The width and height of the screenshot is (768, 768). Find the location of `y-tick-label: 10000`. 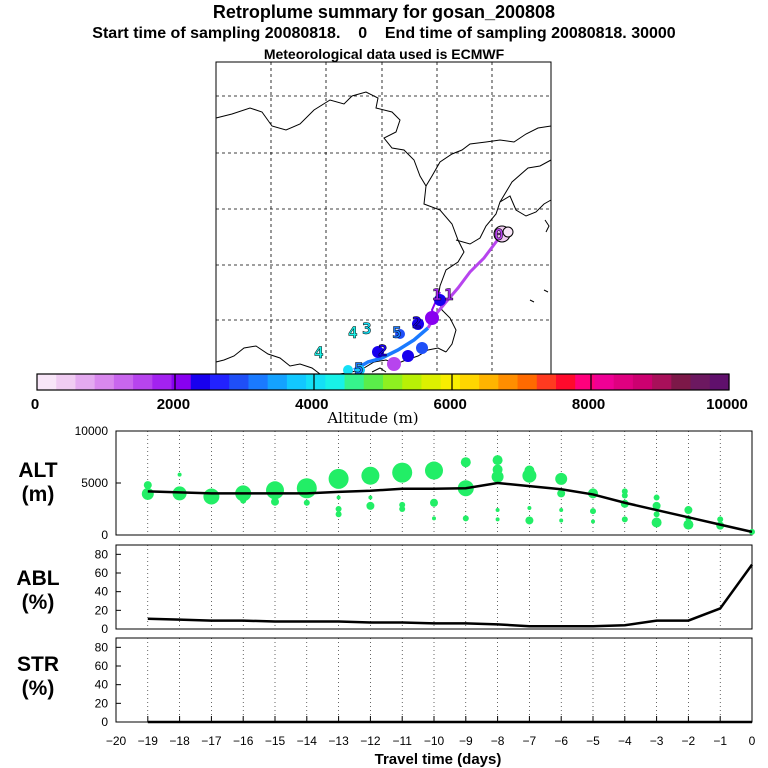

y-tick-label: 10000 is located at coordinates (92, 431).